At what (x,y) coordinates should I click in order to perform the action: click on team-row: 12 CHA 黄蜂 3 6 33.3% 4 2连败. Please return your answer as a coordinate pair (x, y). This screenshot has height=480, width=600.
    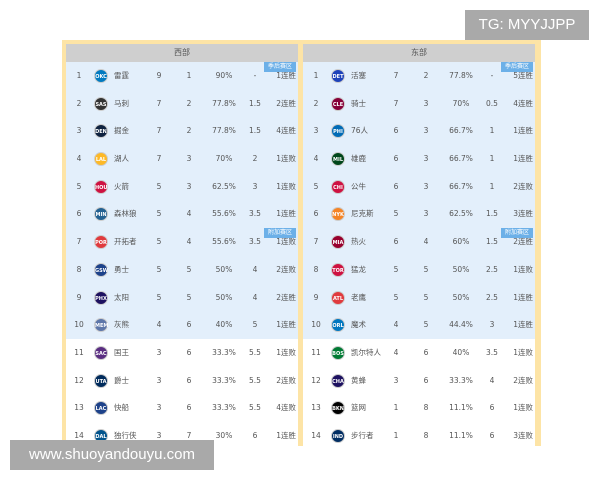
    Looking at the image, I should click on (419, 381).